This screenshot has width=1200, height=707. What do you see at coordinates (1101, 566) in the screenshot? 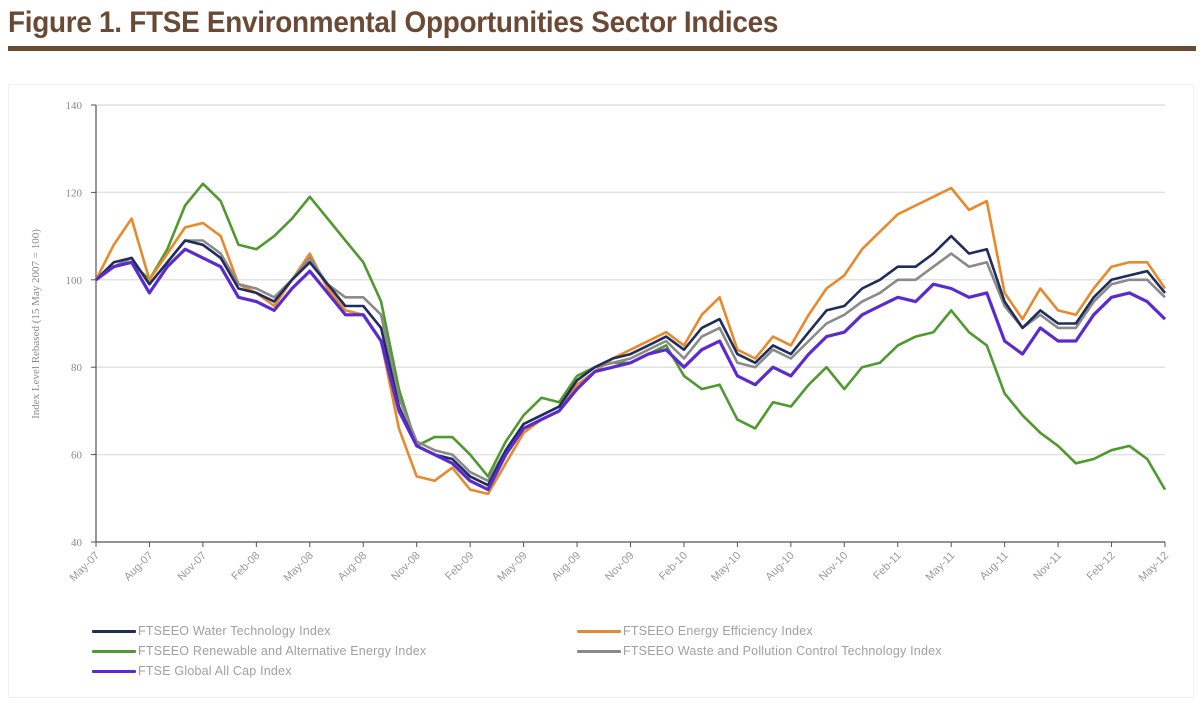
I see `x-tick-label: Feb-12` at bounding box center [1101, 566].